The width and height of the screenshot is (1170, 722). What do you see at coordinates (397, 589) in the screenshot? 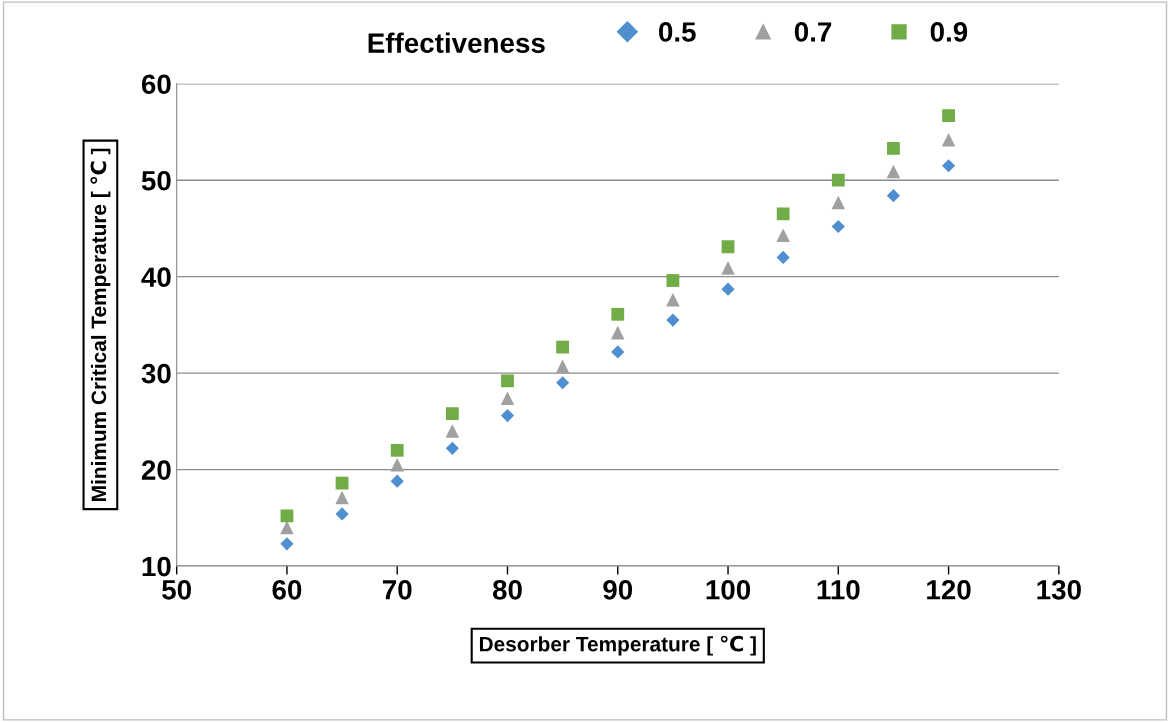
I see `x-tick-label: 70` at bounding box center [397, 589].